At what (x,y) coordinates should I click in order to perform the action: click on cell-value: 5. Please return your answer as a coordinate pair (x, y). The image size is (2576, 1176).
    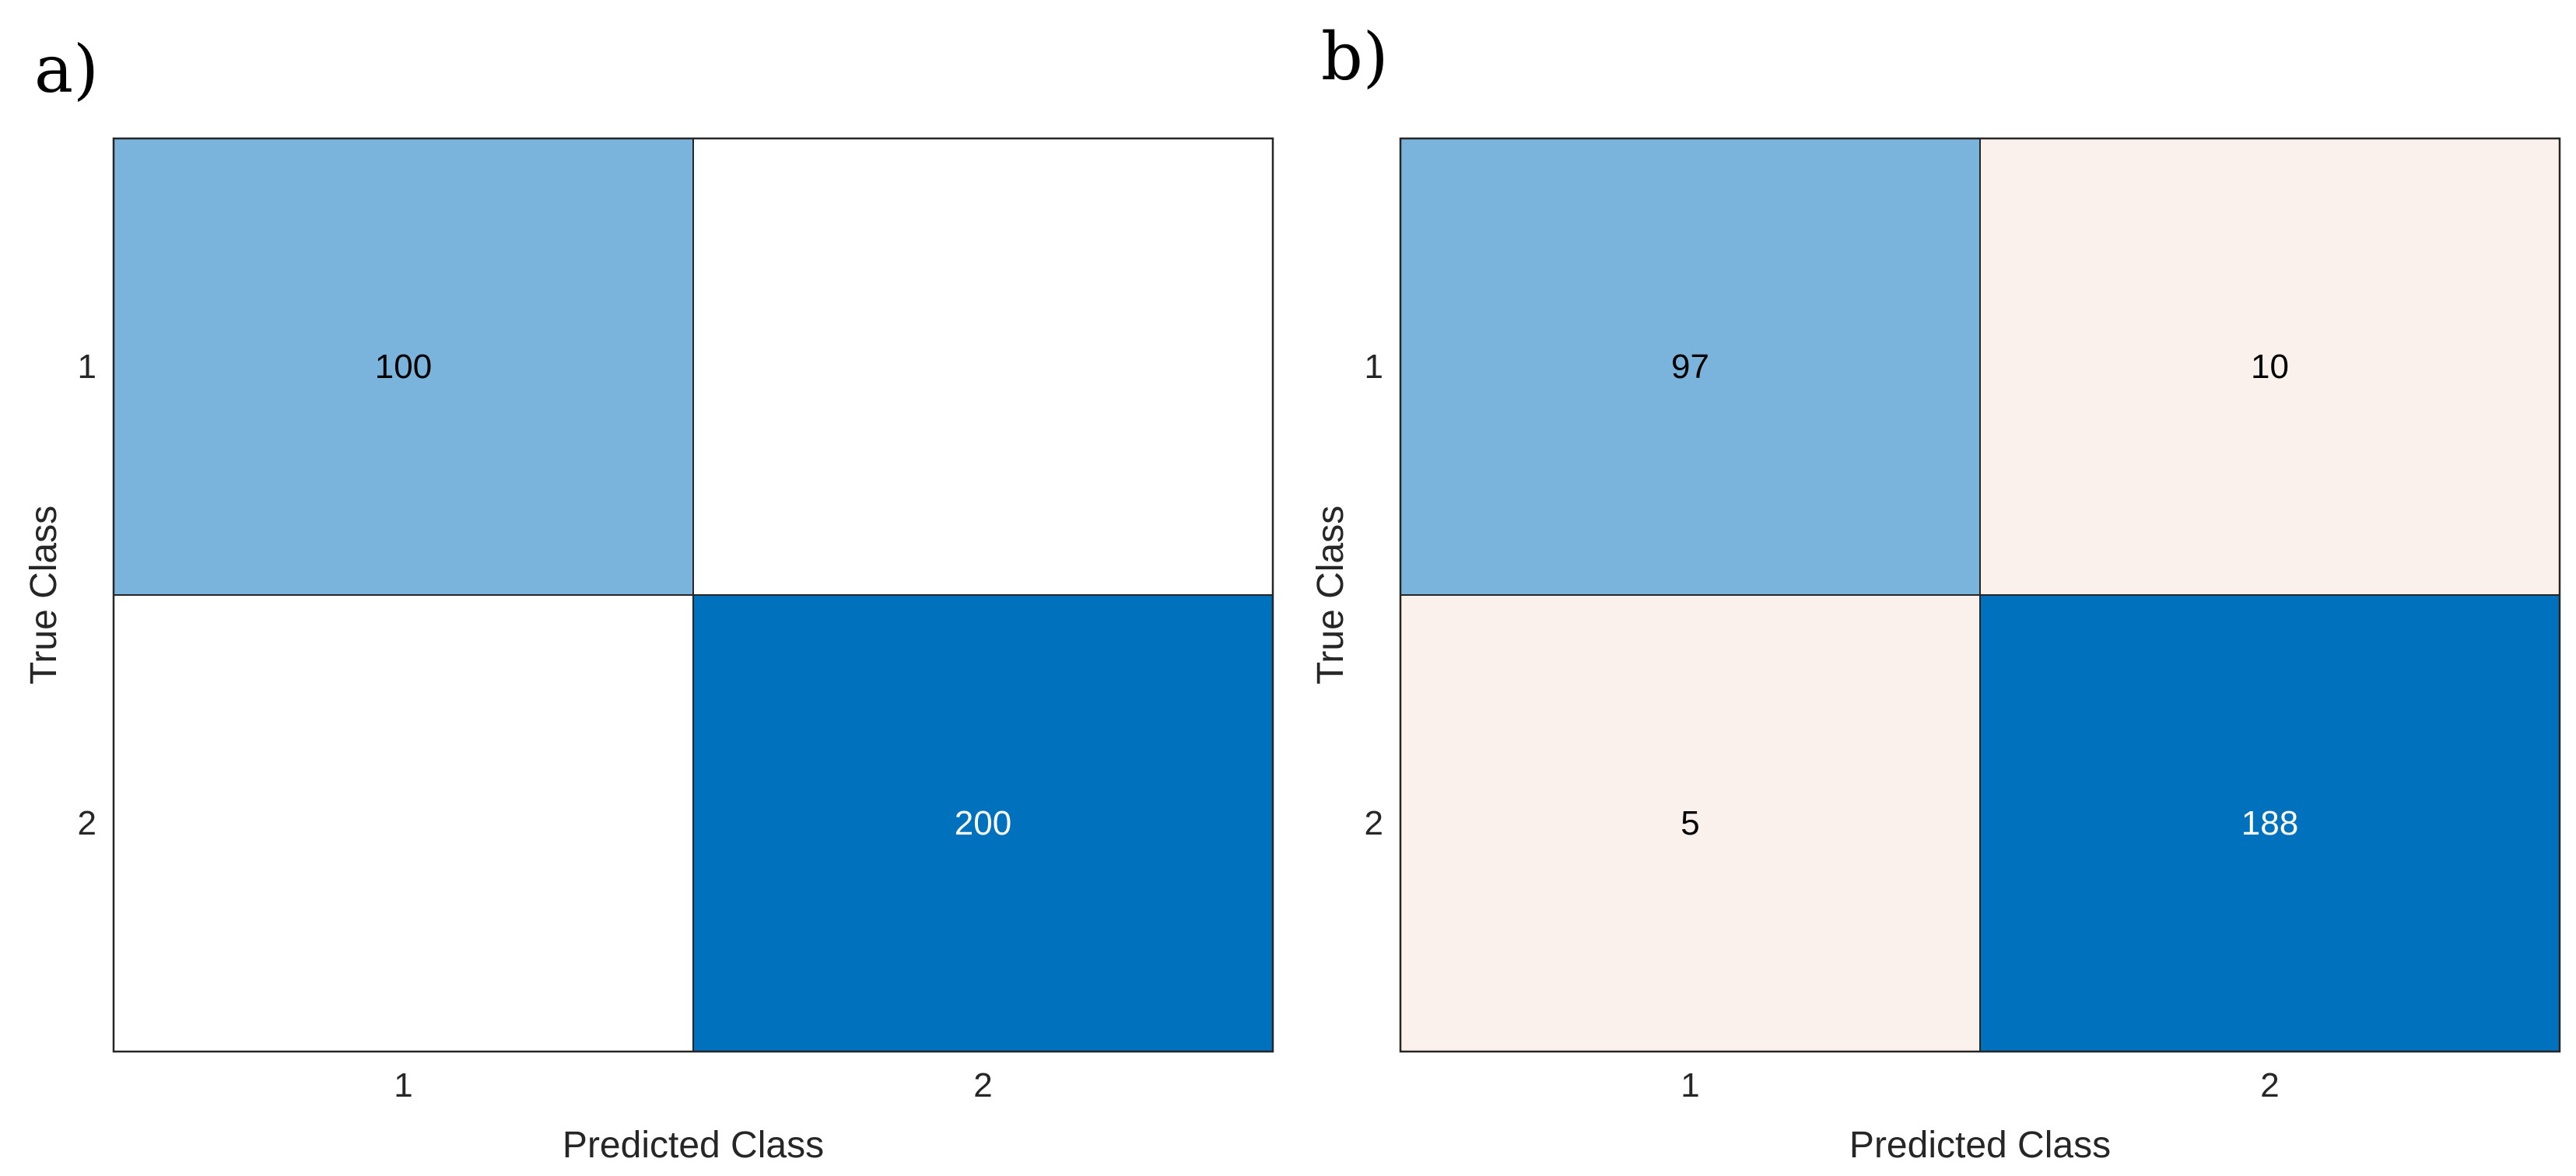
    Looking at the image, I should click on (1690, 823).